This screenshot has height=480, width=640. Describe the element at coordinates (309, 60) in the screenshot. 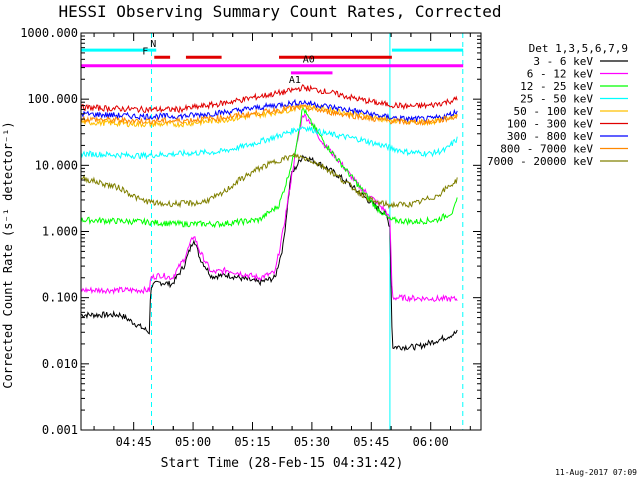

I see `flag-label-a0: A0` at that location.